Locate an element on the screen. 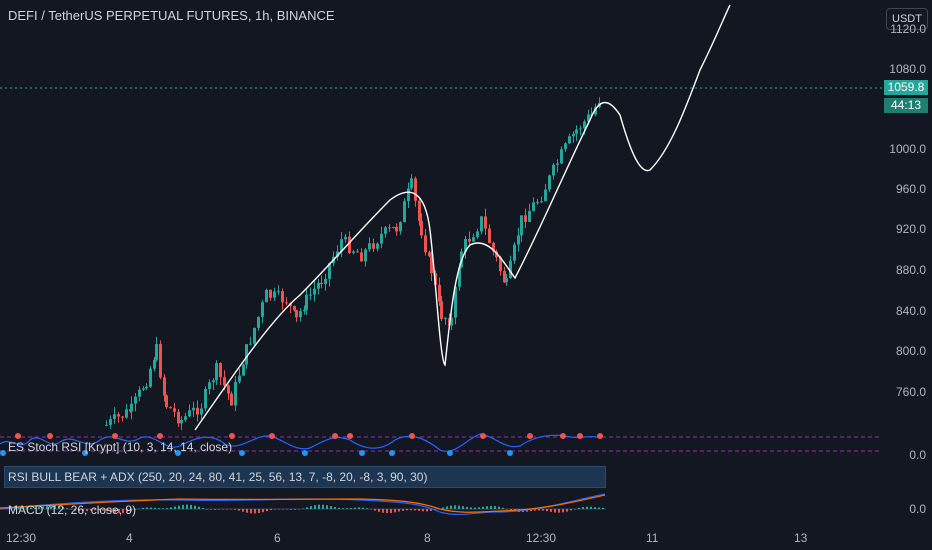 The height and width of the screenshot is (550, 932). time-axis-label: 4 is located at coordinates (129, 538).